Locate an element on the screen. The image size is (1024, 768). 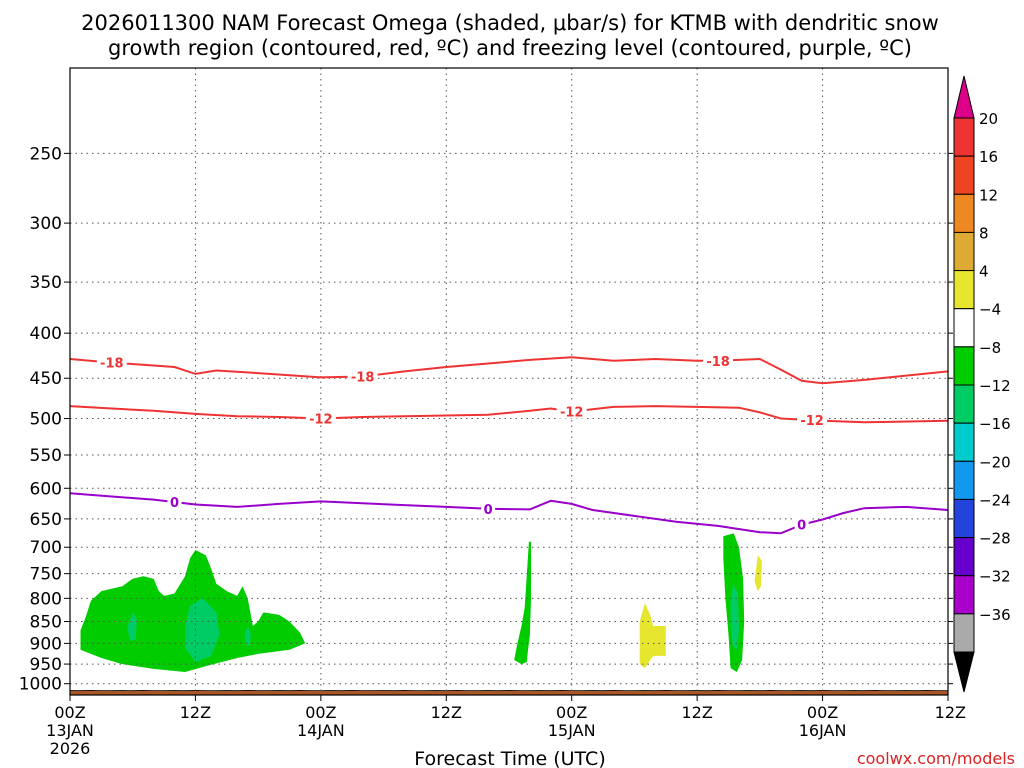
colorbar: 20 16 12 8 4 −4 −8 −12 −16 −20 −24 −28 −32 −36 is located at coordinates (982, 384).